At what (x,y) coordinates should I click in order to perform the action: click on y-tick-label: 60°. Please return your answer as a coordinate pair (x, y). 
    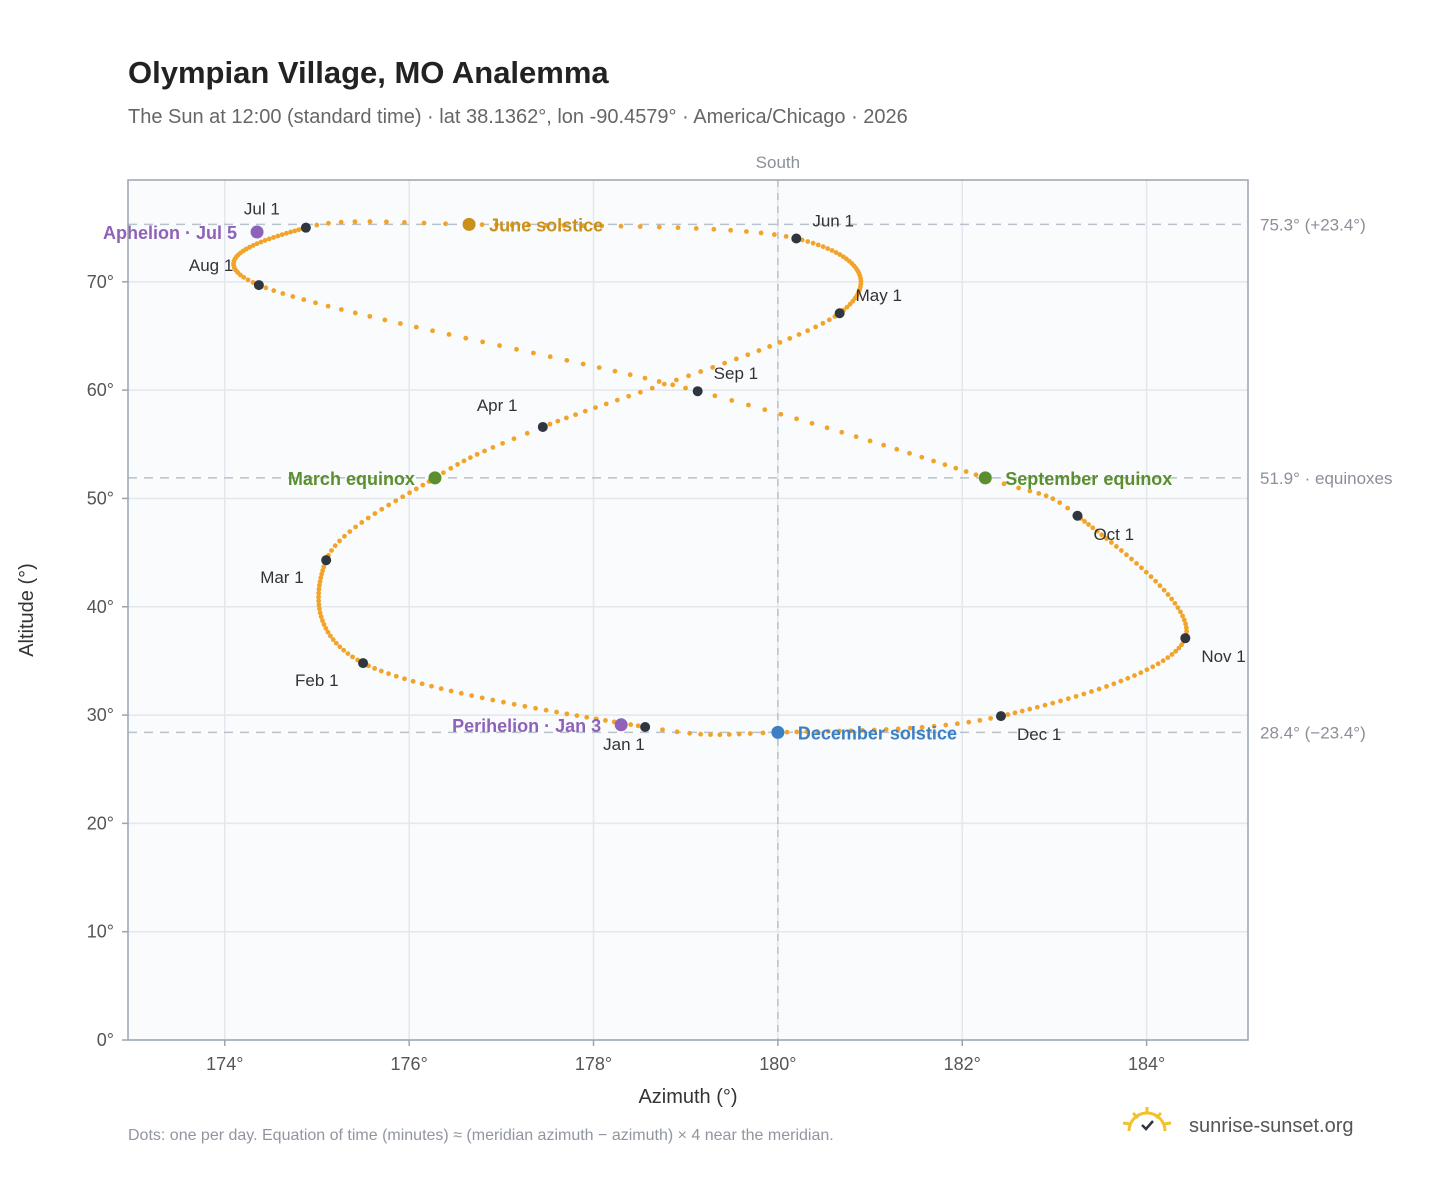
    Looking at the image, I should click on (100, 390).